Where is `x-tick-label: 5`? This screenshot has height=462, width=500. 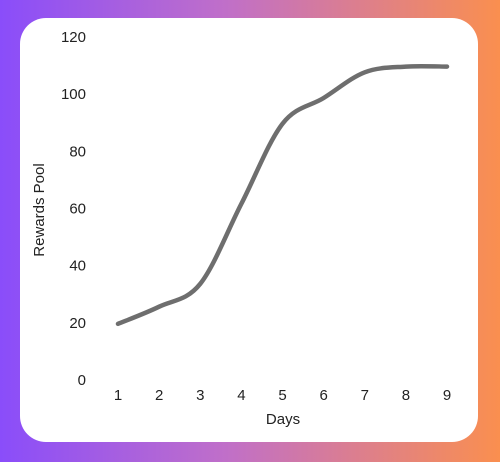
x-tick-label: 5 is located at coordinates (282, 395).